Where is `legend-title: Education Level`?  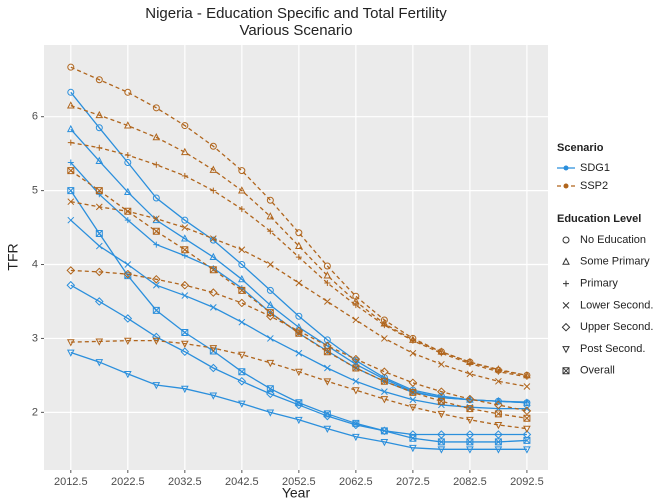 legend-title: Education Level is located at coordinates (599, 219).